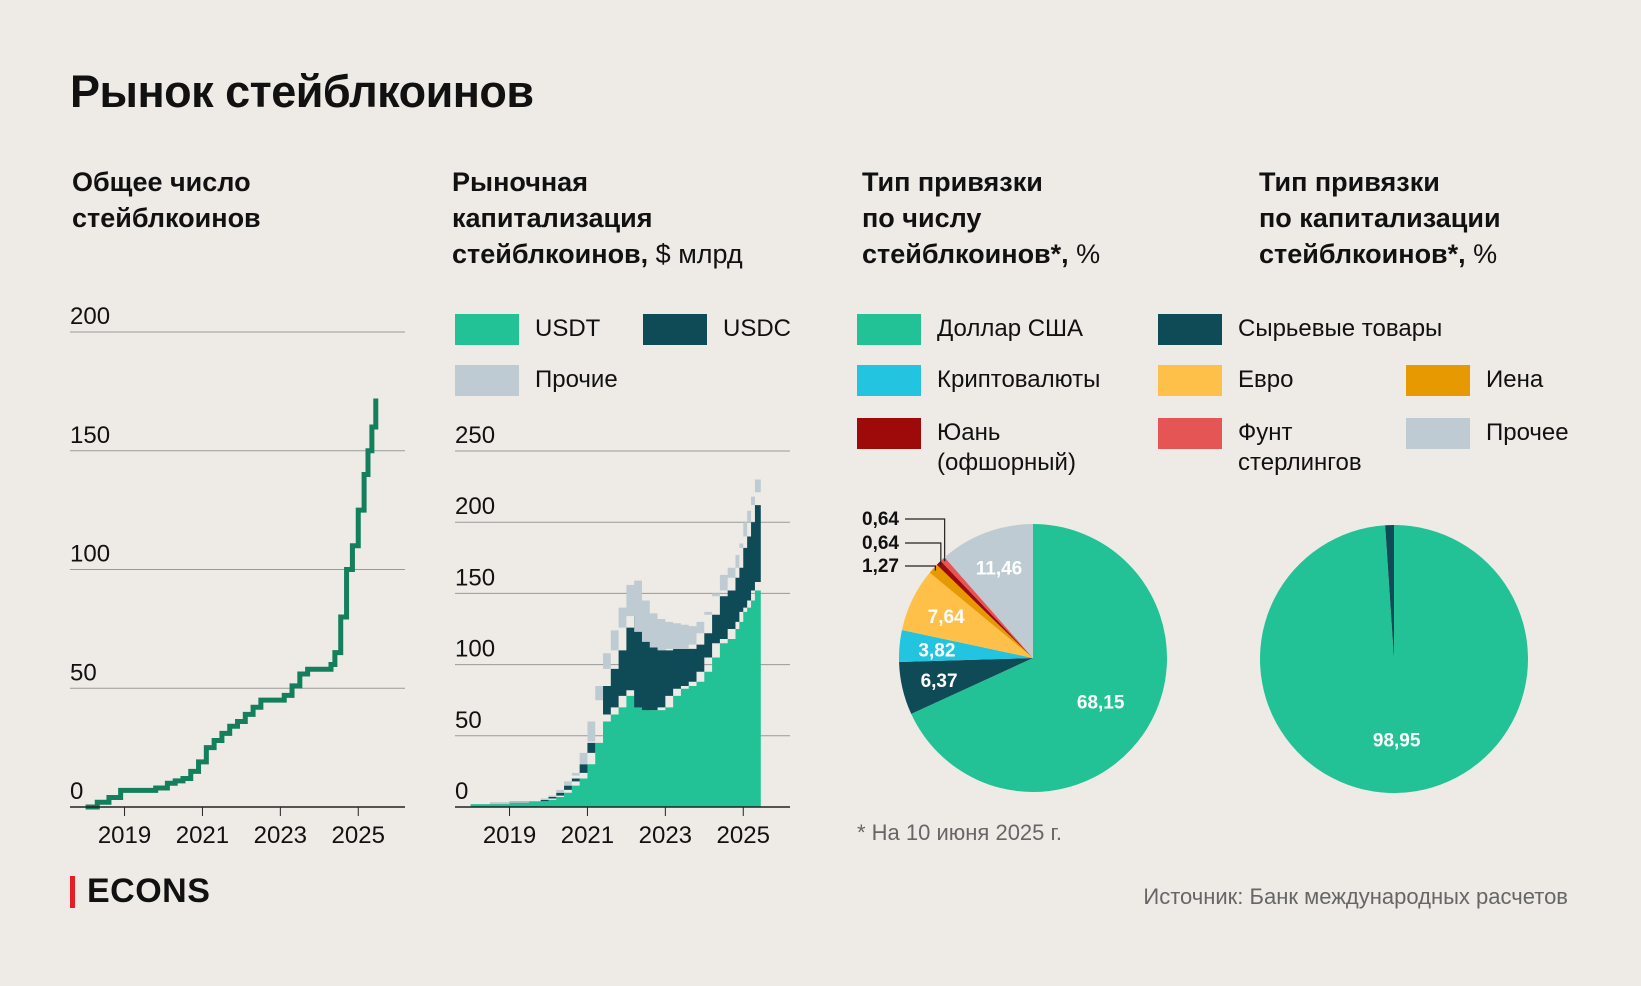 This screenshot has height=986, width=1641. What do you see at coordinates (72, 891) in the screenshot?
I see `logo-bar` at bounding box center [72, 891].